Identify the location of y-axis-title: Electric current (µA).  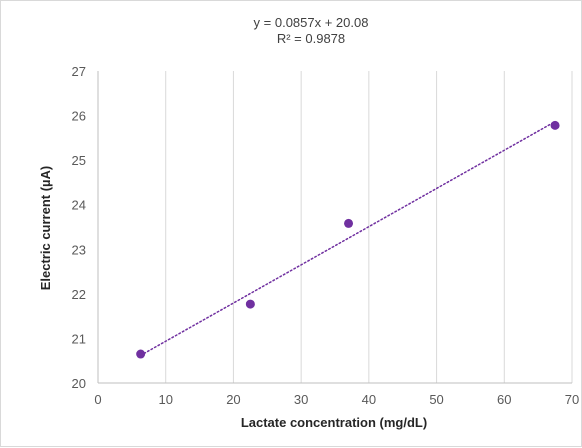
(45, 228).